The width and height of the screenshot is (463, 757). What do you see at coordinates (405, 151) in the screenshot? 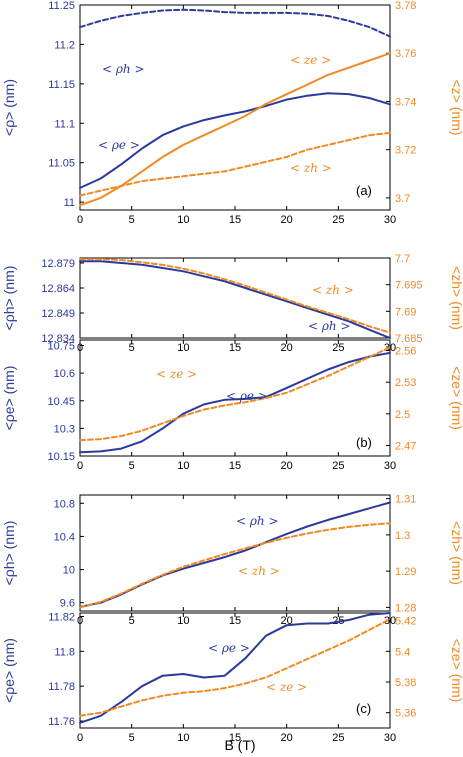
I see `y-right-tick-label: 3.72` at bounding box center [405, 151].